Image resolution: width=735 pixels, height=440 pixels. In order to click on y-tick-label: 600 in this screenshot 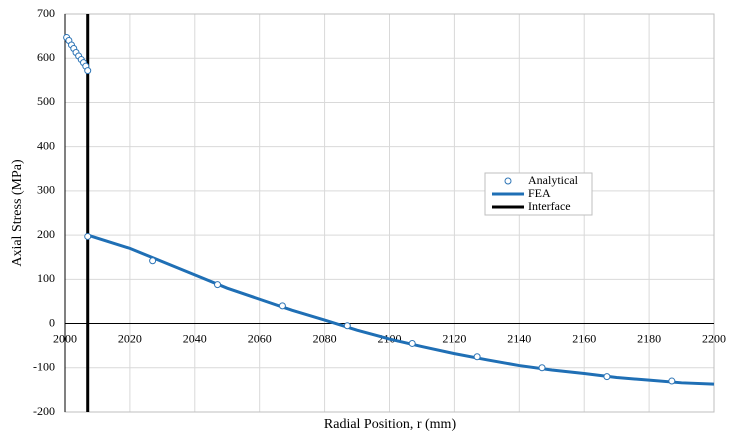, I will do `click(46, 57)`.